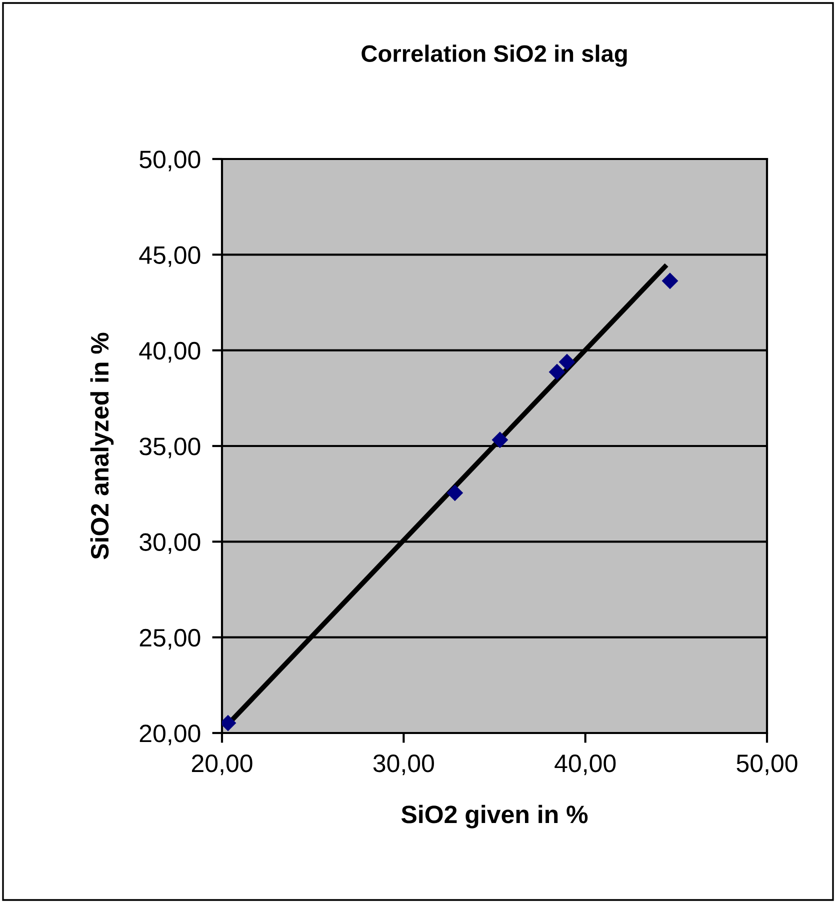  What do you see at coordinates (170, 543) in the screenshot?
I see `y-tick-label: 30,00` at bounding box center [170, 543].